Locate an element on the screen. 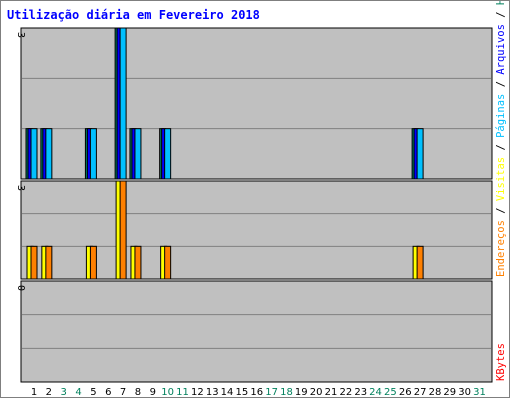 The width and height of the screenshot is (512, 401). x-tick-label-7: 7 is located at coordinates (123, 392).